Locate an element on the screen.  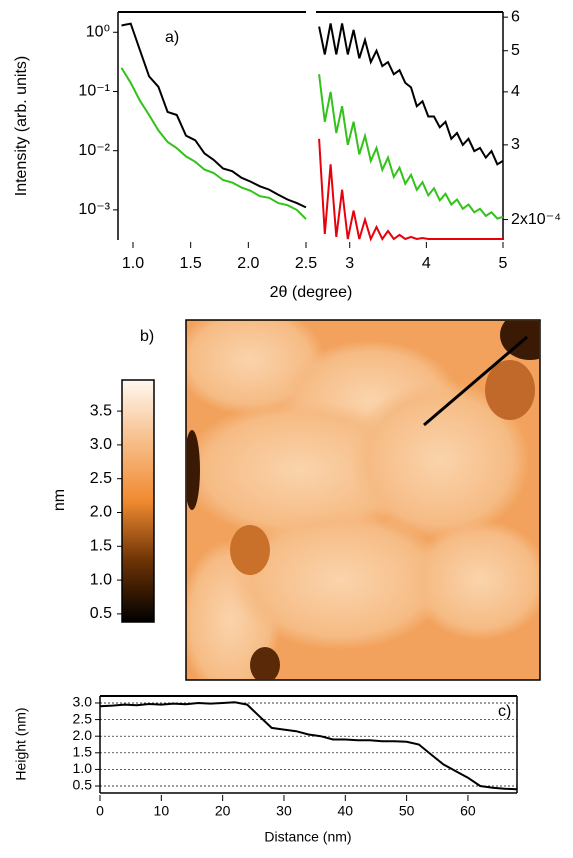
x-tick-label: 2.0 is located at coordinates (248, 263).